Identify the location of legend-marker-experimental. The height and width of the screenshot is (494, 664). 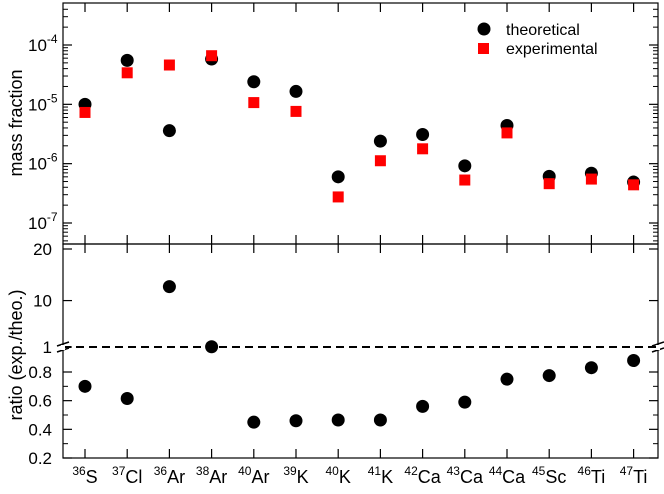
(483, 48).